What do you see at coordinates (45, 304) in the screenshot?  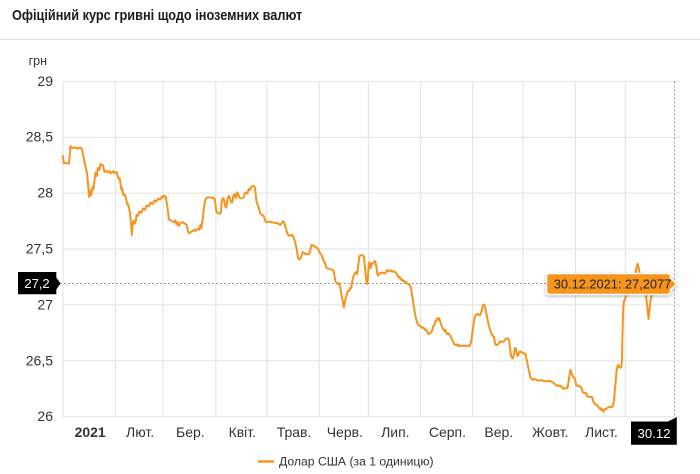 I see `svg-text: 27` at bounding box center [45, 304].